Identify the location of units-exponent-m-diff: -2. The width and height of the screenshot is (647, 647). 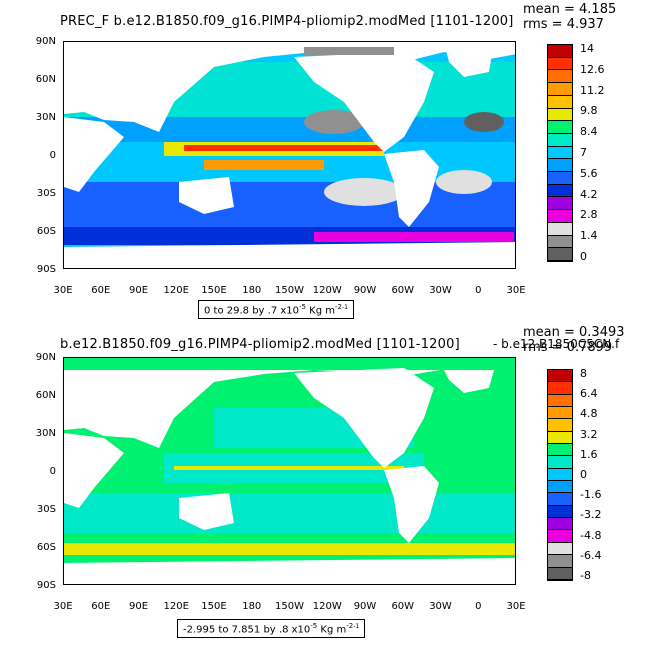
(350, 626).